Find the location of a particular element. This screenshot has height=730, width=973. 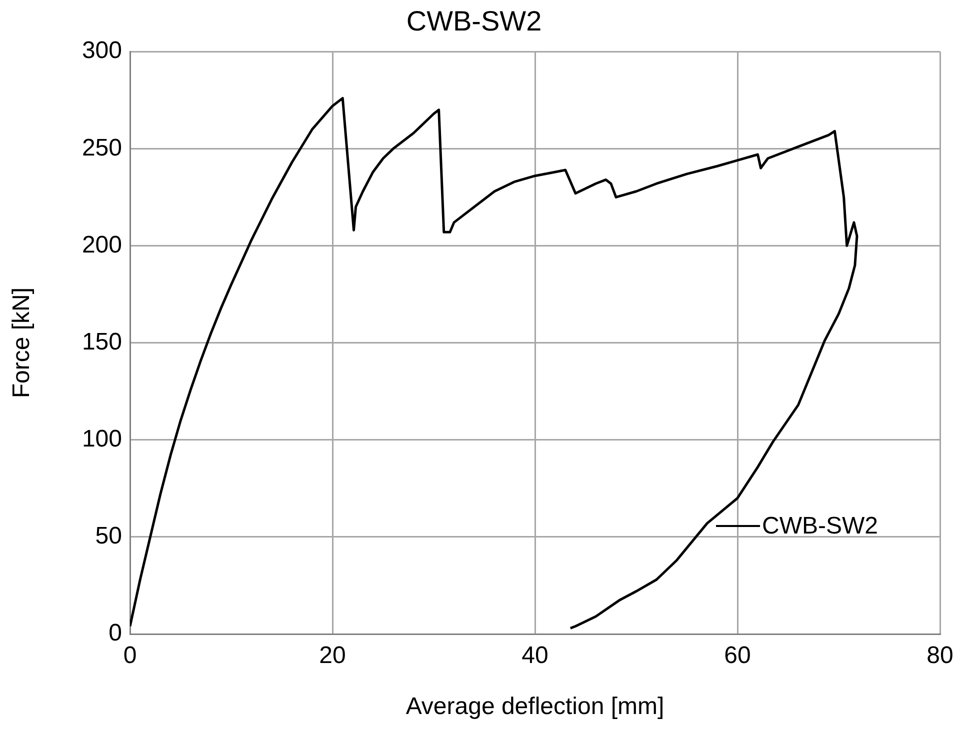

y-tick-label: 250 is located at coordinates (102, 148).